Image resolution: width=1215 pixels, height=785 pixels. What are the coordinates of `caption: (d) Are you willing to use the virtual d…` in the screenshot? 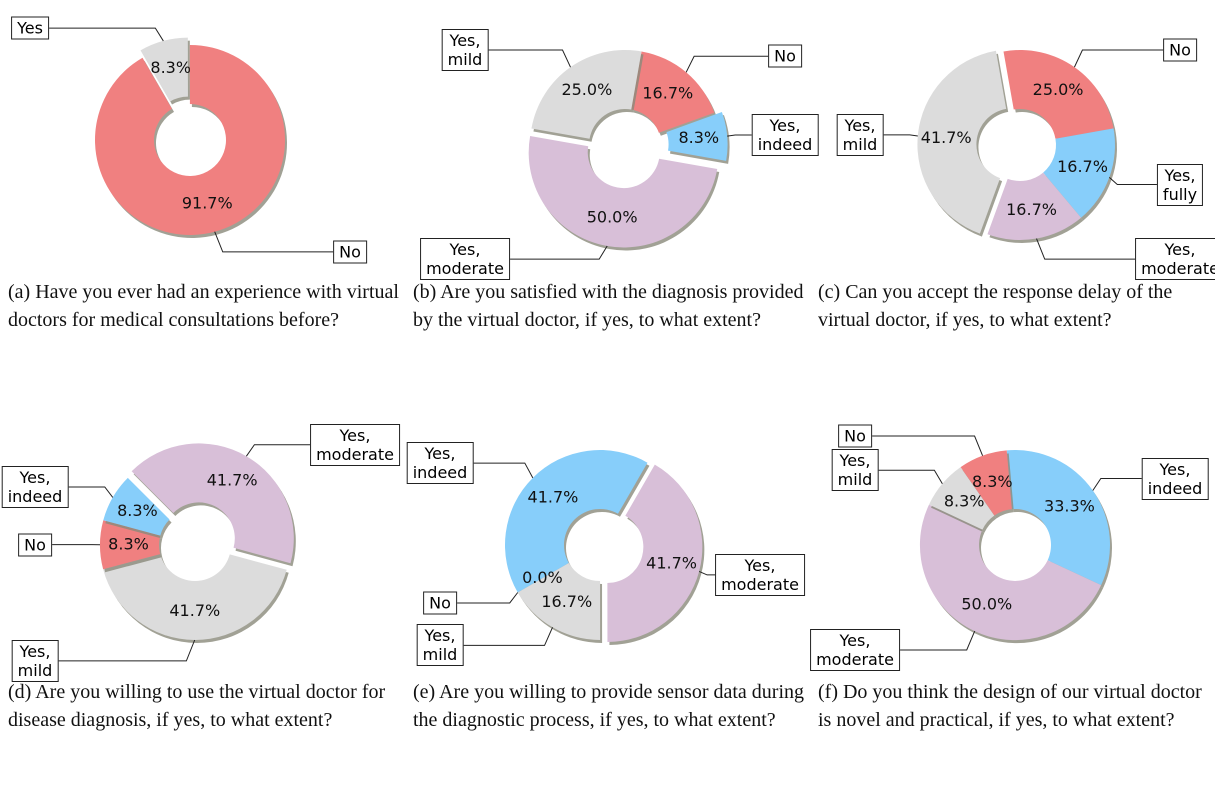 It's located at (197, 706).